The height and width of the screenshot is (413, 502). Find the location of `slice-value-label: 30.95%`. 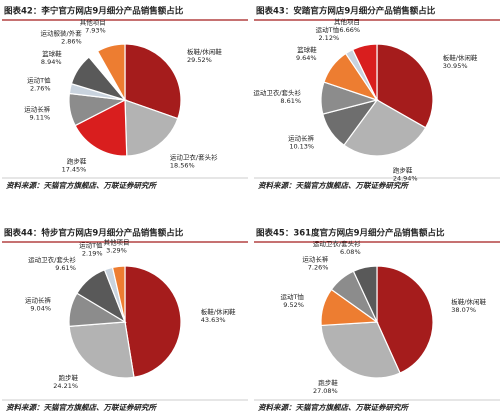

slice-value-label: 30.95% is located at coordinates (455, 66).